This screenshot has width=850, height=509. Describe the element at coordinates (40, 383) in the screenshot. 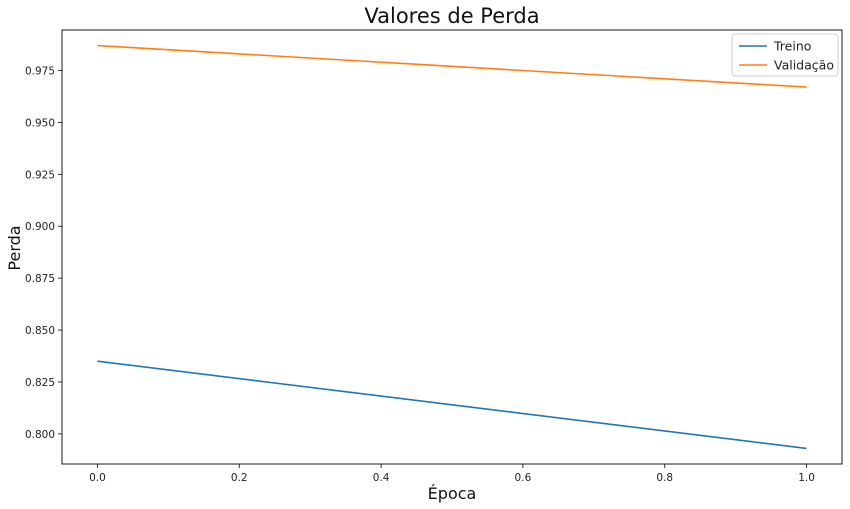

I see `y-tick-label: 0.825` at that location.